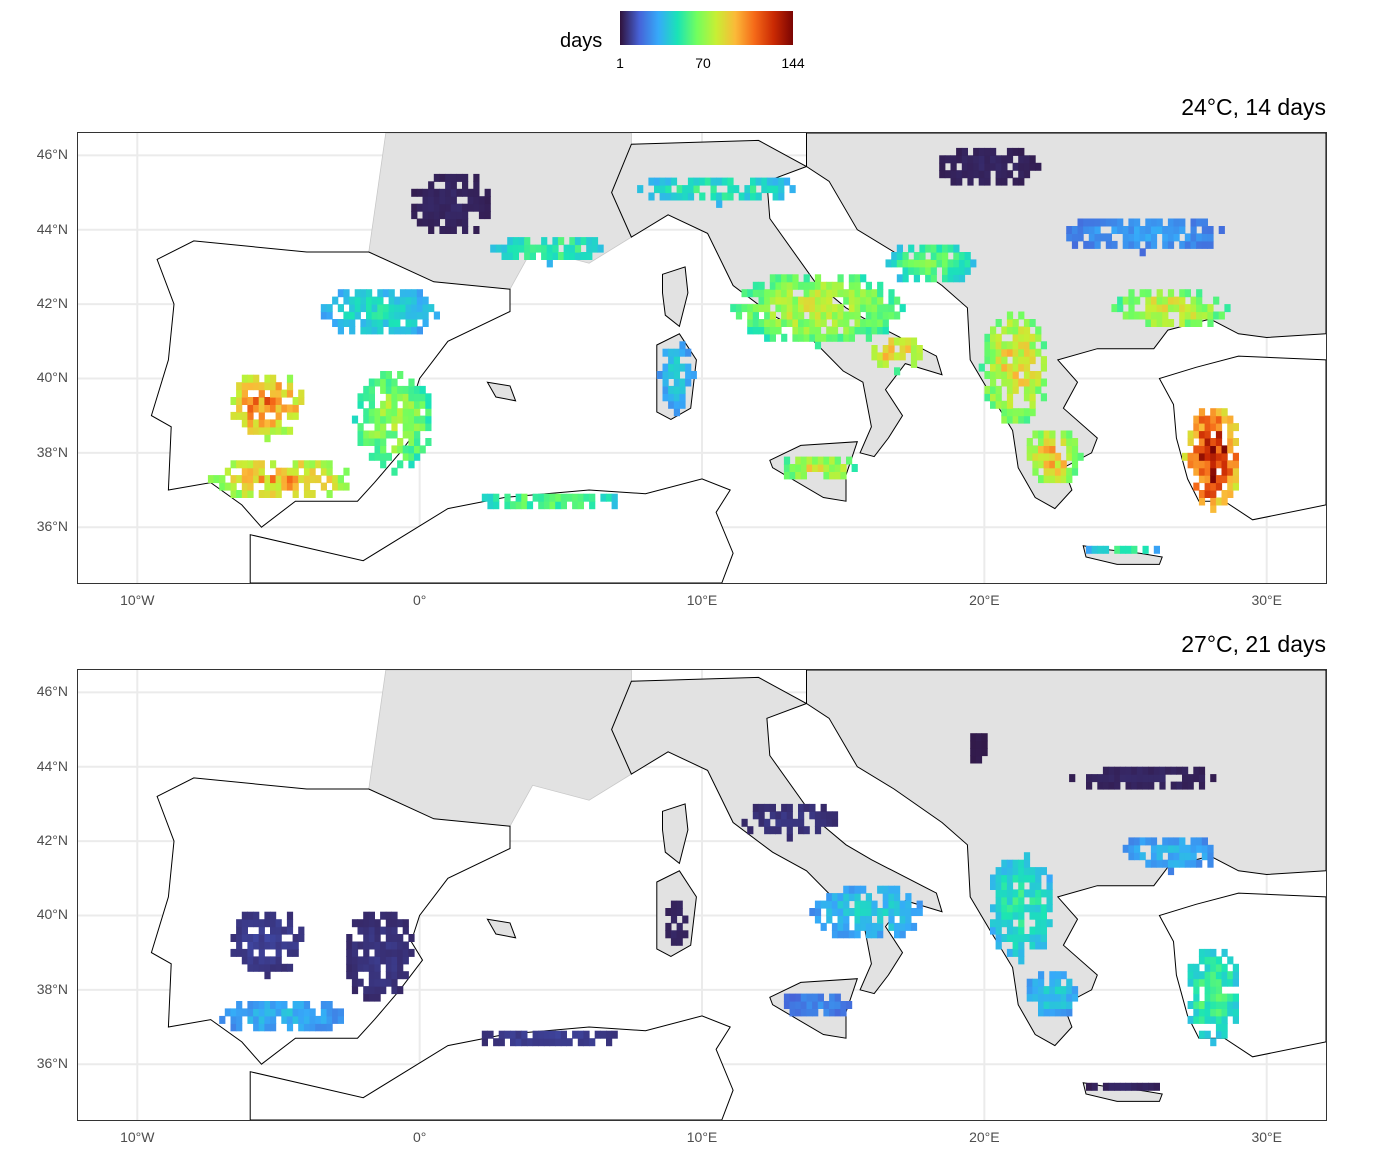  Describe the element at coordinates (52, 1063) in the screenshot. I see `y-tick-label: 36°N` at that location.